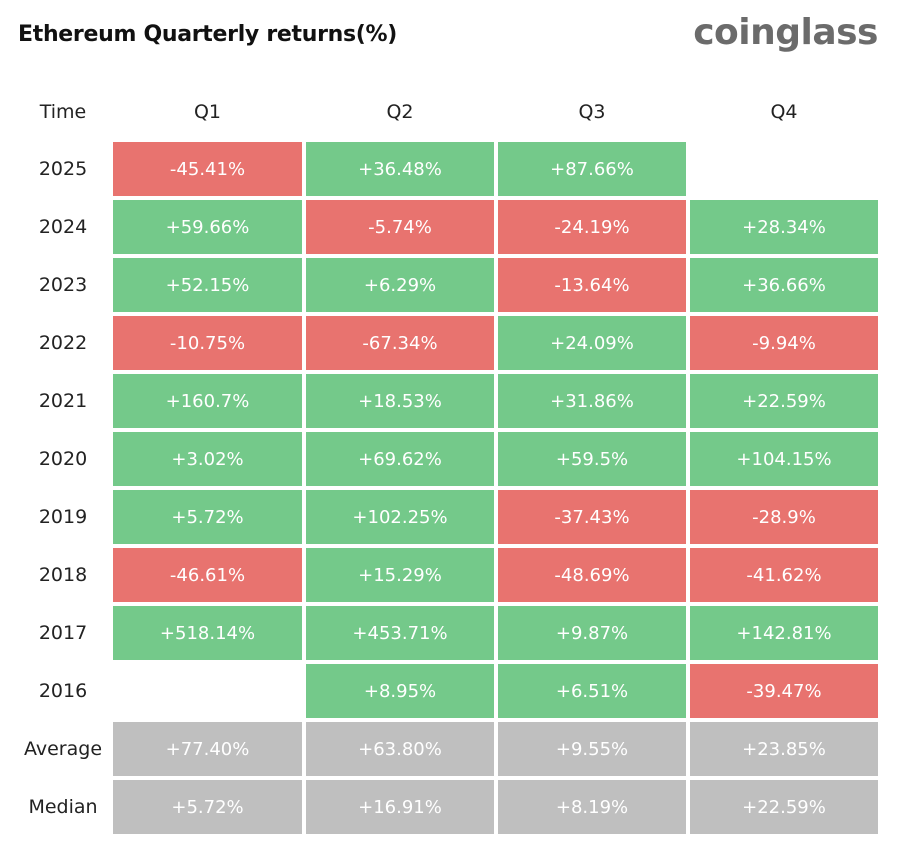 Image resolution: width=900 pixels, height=855 pixels. Describe the element at coordinates (400, 517) in the screenshot. I see `return-cell: +102.25%` at that location.